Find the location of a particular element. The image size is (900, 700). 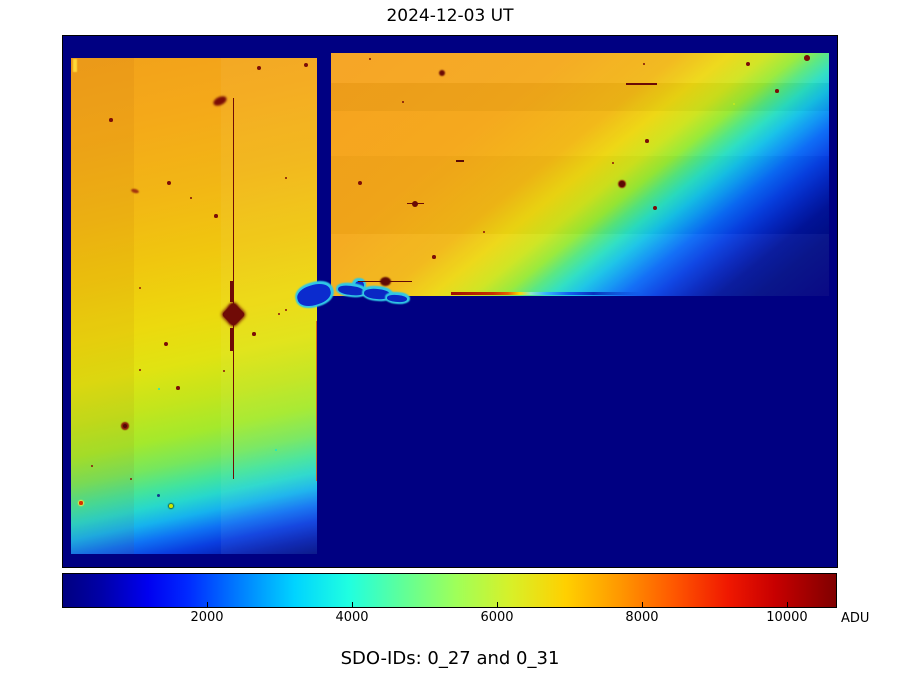

colorbar-tick-label: 8000 is located at coordinates (642, 617).